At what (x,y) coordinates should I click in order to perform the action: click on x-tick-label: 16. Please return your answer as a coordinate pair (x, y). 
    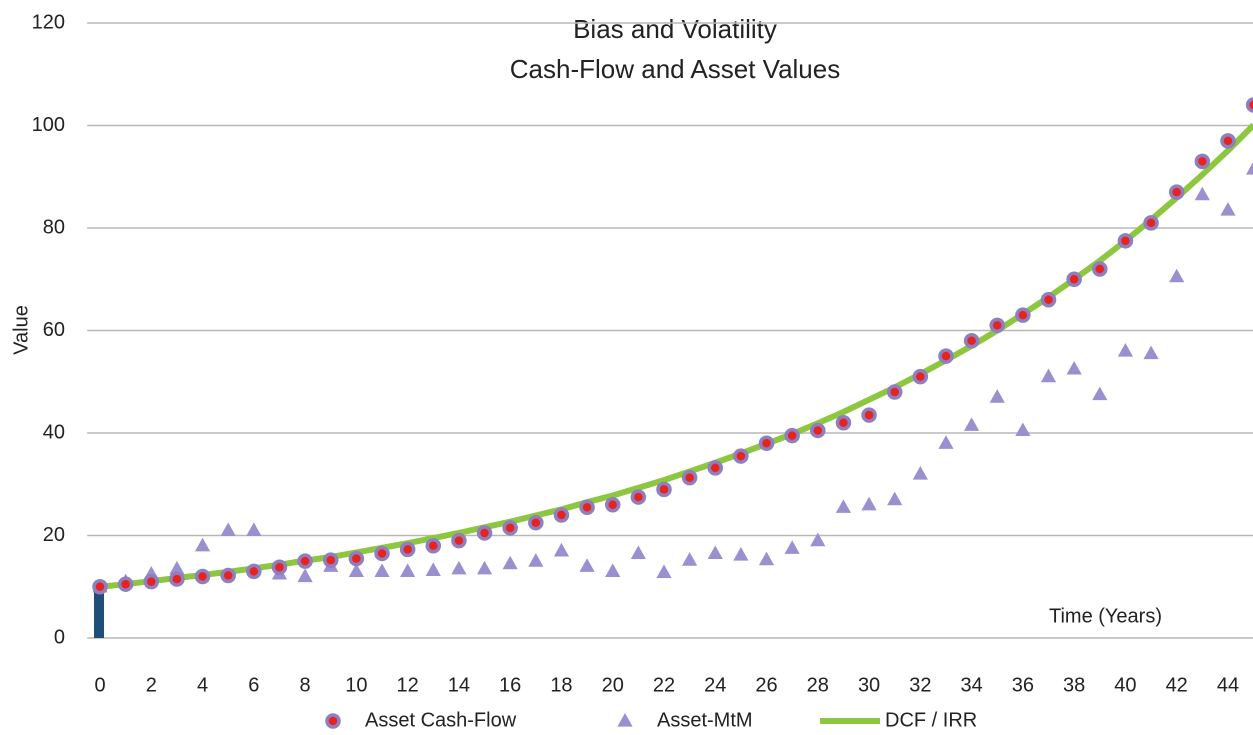
    Looking at the image, I should click on (510, 685).